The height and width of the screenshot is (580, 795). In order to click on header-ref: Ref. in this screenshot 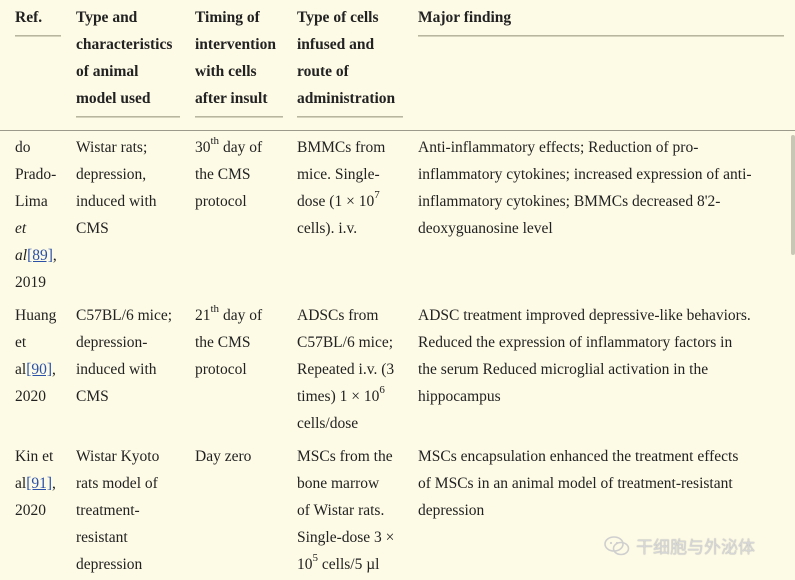, I will do `click(29, 17)`.